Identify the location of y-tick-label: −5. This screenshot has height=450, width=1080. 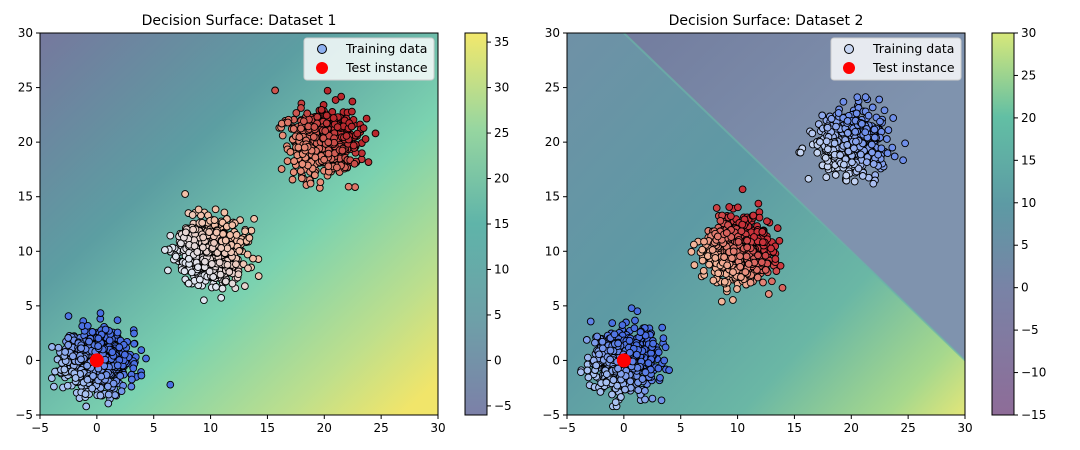
(24, 415).